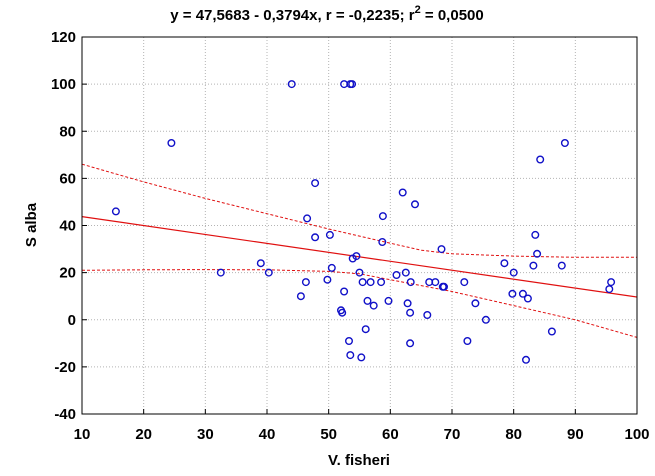 The image size is (655, 476). What do you see at coordinates (452, 434) in the screenshot?
I see `x-tick-label: 70` at bounding box center [452, 434].